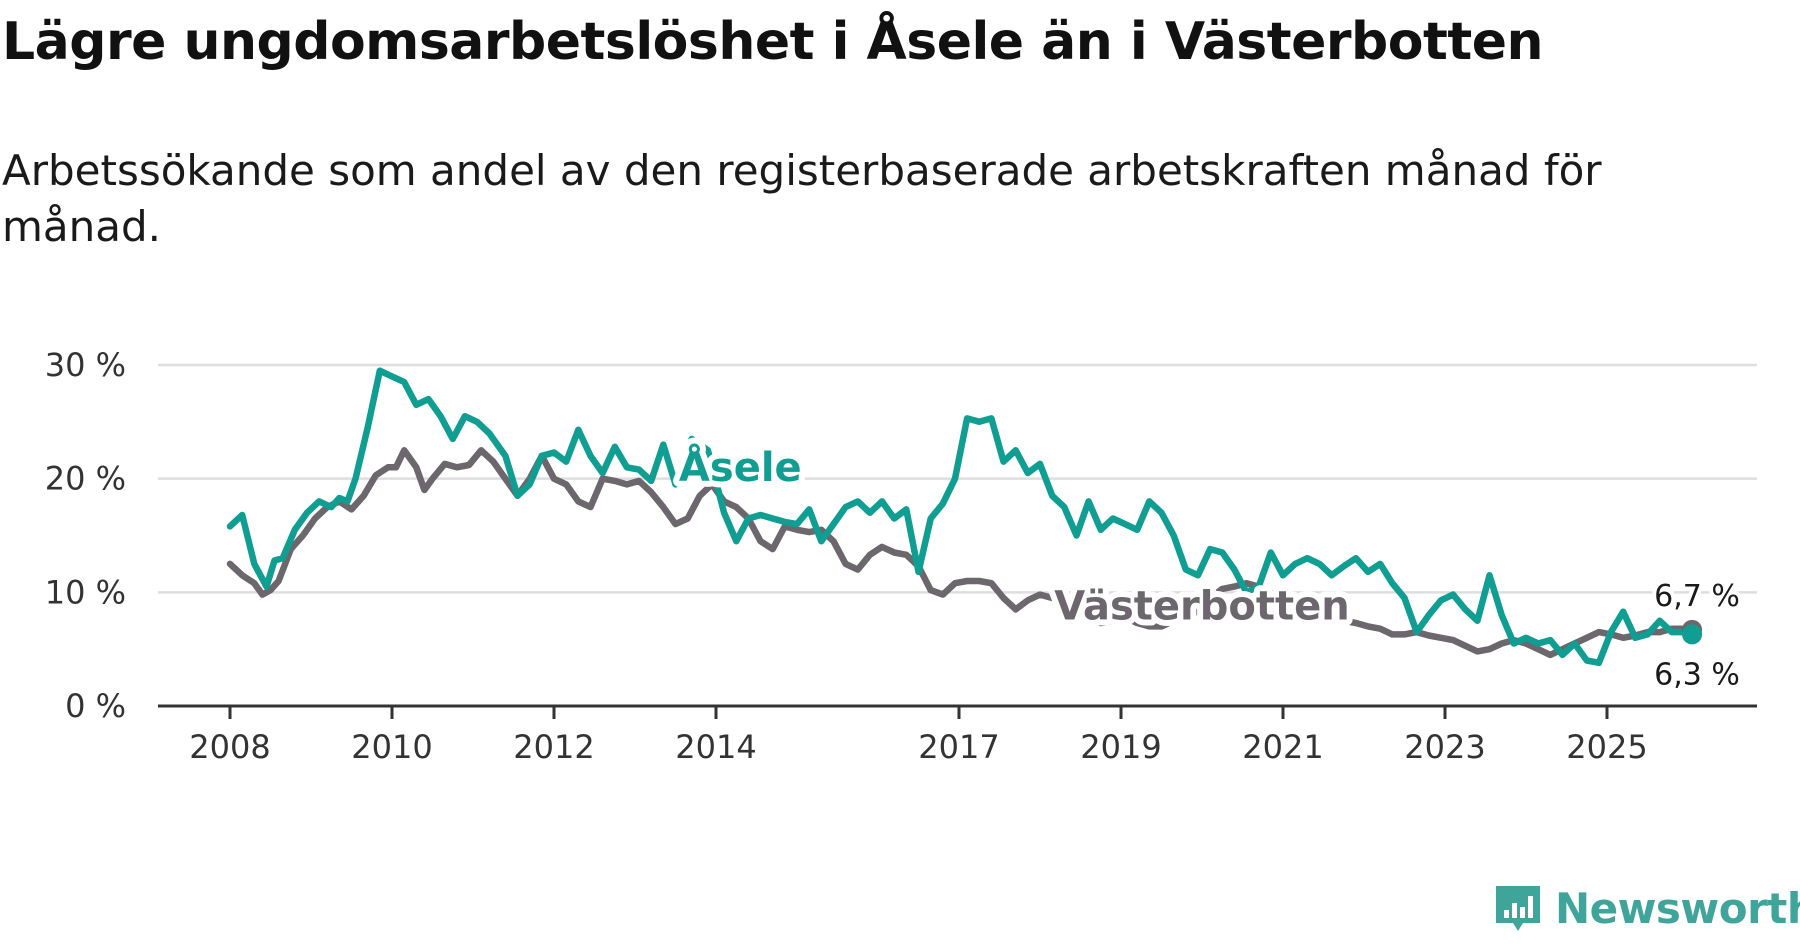 This screenshot has width=1800, height=948. What do you see at coordinates (85, 592) in the screenshot?
I see `y-tick-label: 10 %` at bounding box center [85, 592].